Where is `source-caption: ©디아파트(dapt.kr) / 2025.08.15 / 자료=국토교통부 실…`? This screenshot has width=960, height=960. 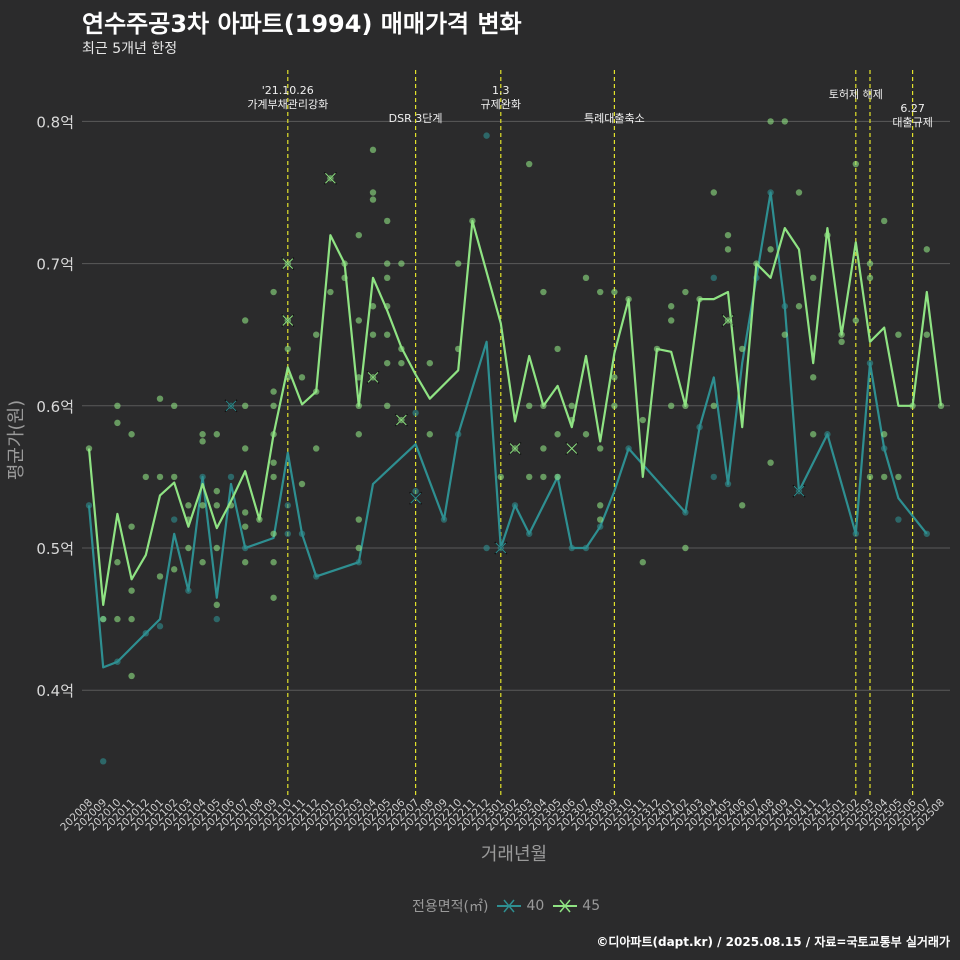
source-caption: ©디아파트(dapt.kr) / 2025.08.15 / 자료=국토교통부 실… is located at coordinates (773, 942).